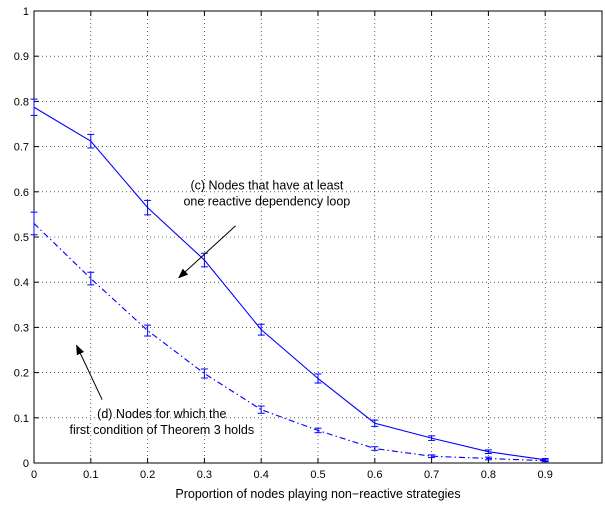 The height and width of the screenshot is (506, 605). I want to click on x-tick-label: 0, so click(34, 475).